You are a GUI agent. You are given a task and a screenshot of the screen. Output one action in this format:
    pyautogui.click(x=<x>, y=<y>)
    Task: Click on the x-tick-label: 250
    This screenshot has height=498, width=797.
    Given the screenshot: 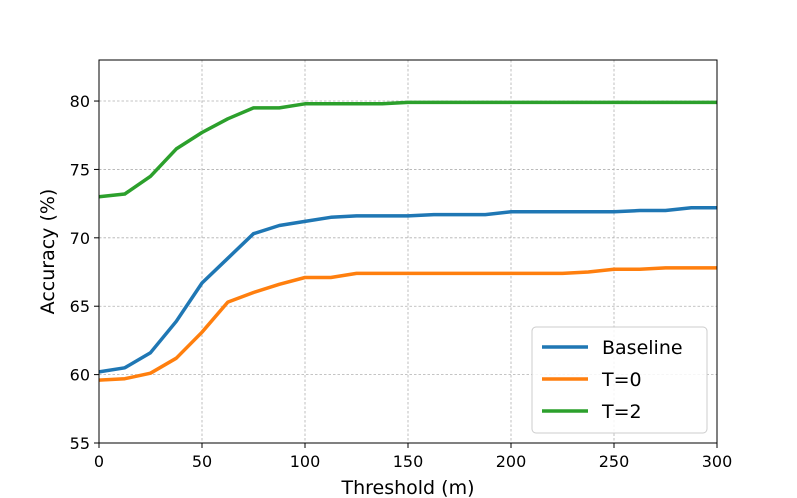 What is the action you would take?
    pyautogui.click(x=614, y=461)
    